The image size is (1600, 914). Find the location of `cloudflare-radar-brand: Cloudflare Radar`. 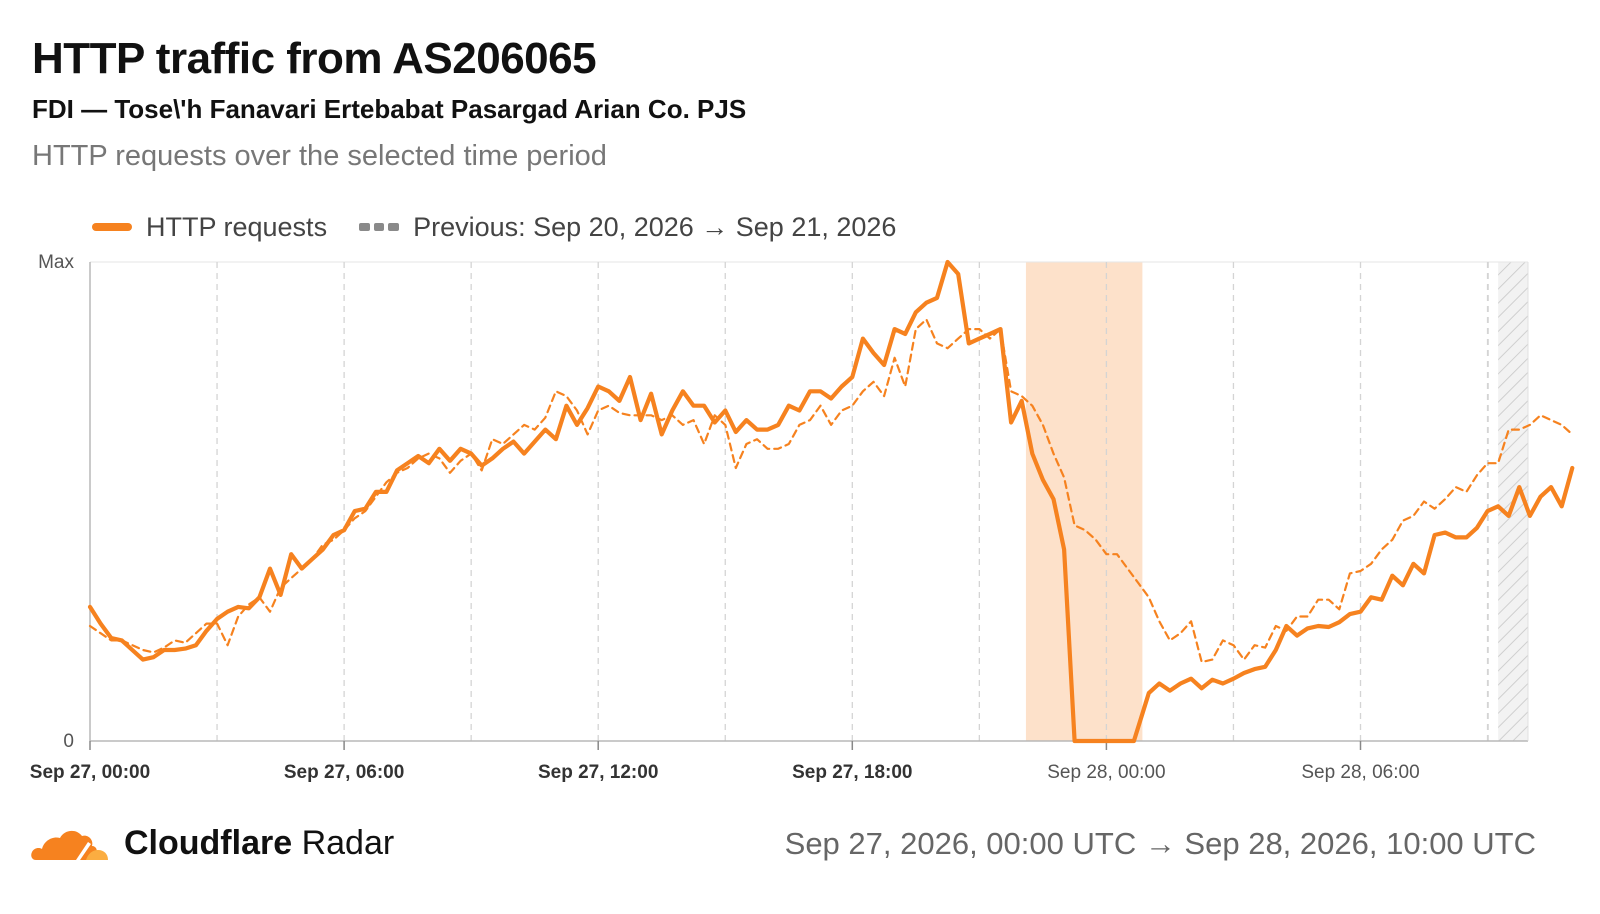

cloudflare-radar-brand: Cloudflare Radar is located at coordinates (212, 843).